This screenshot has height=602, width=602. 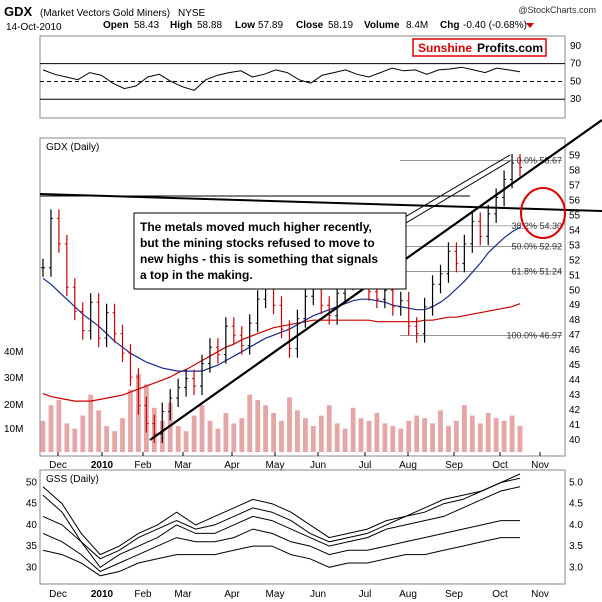 I want to click on price-tick-label: 42, so click(x=575, y=410).